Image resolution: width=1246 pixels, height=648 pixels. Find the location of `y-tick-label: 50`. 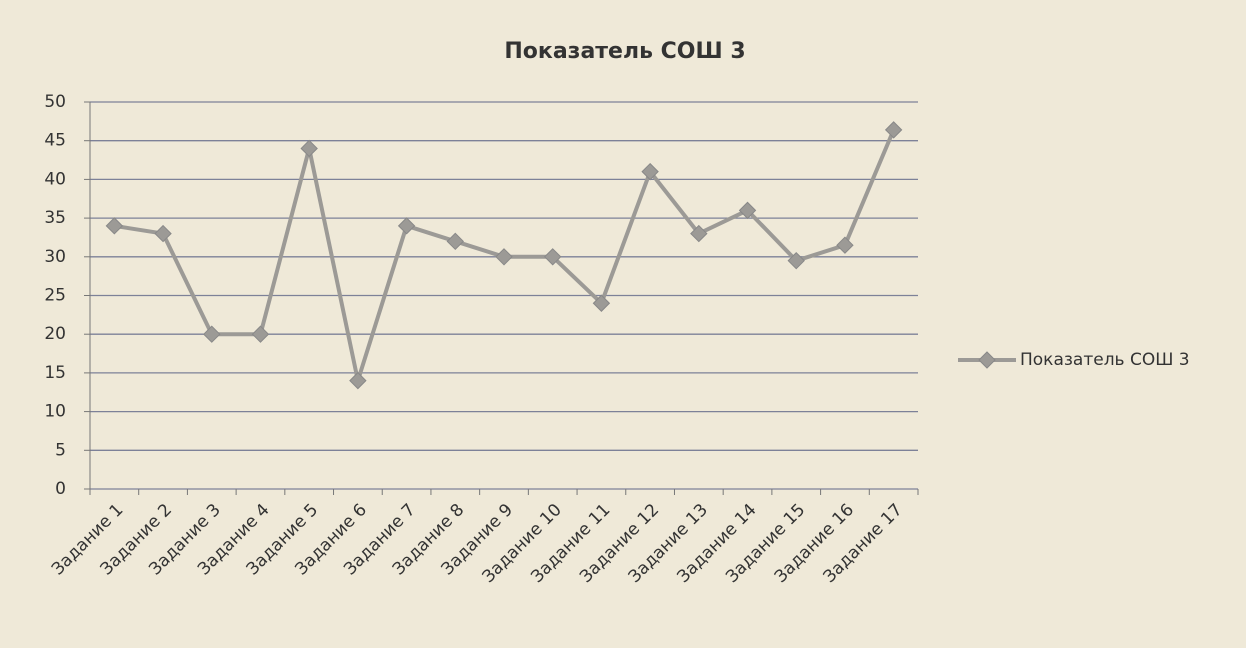

y-tick-label: 50 is located at coordinates (55, 102).